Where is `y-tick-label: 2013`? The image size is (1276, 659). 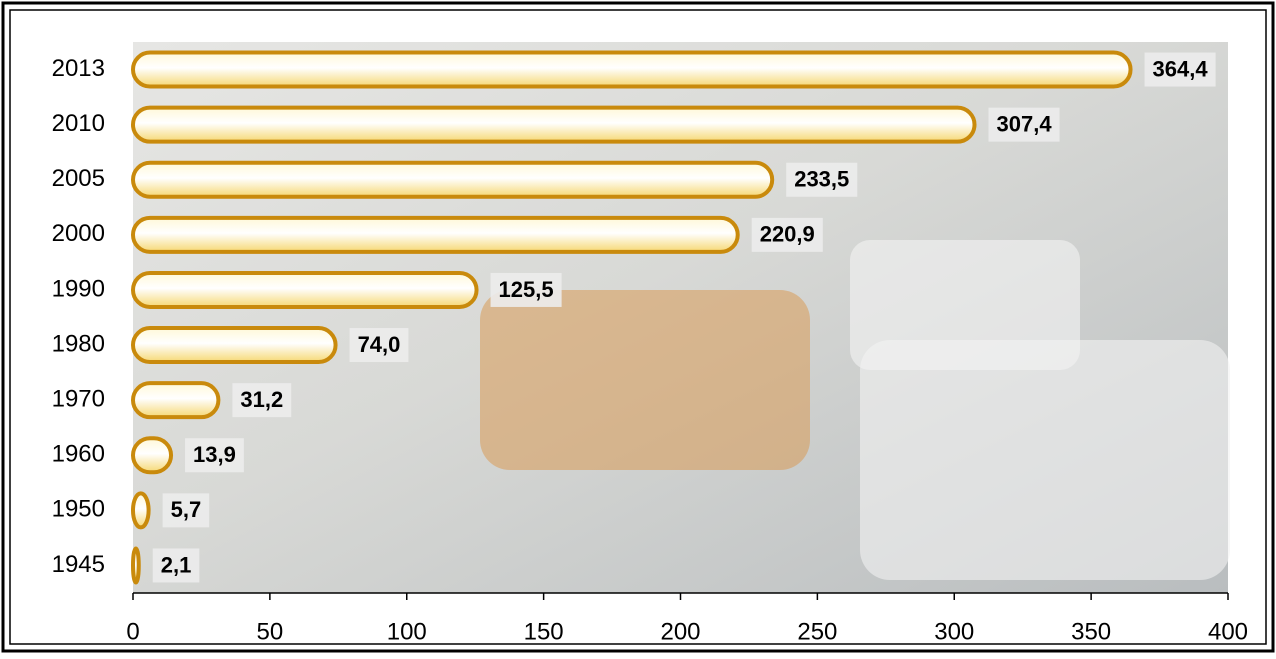
y-tick-label: 2013 is located at coordinates (78, 68).